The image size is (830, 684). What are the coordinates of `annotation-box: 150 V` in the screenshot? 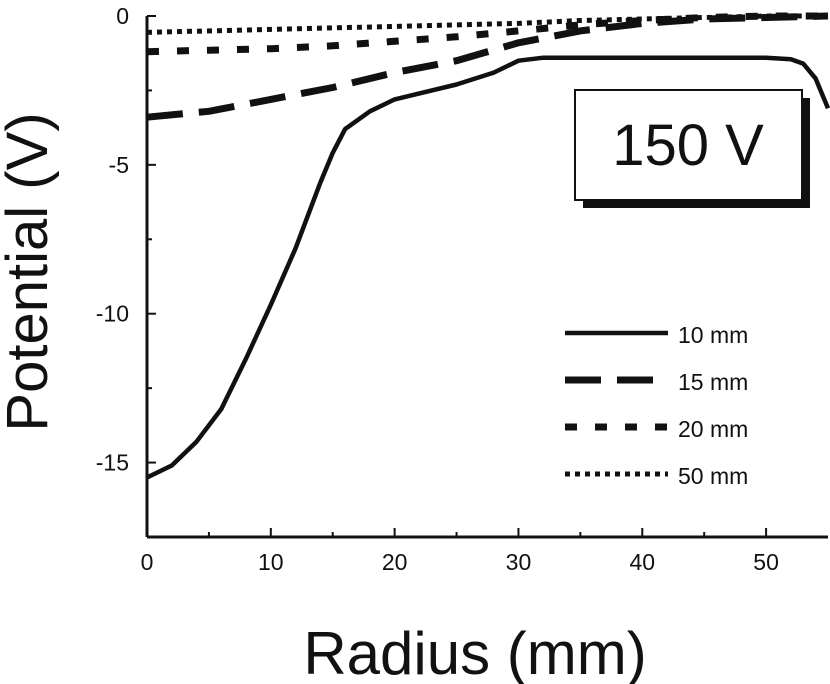 It's located at (692, 148).